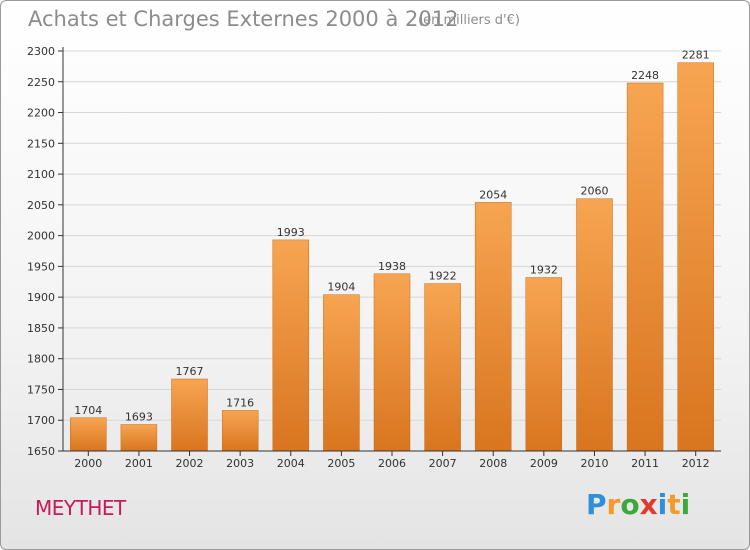  I want to click on x-tick-label: 2005, so click(341, 463).